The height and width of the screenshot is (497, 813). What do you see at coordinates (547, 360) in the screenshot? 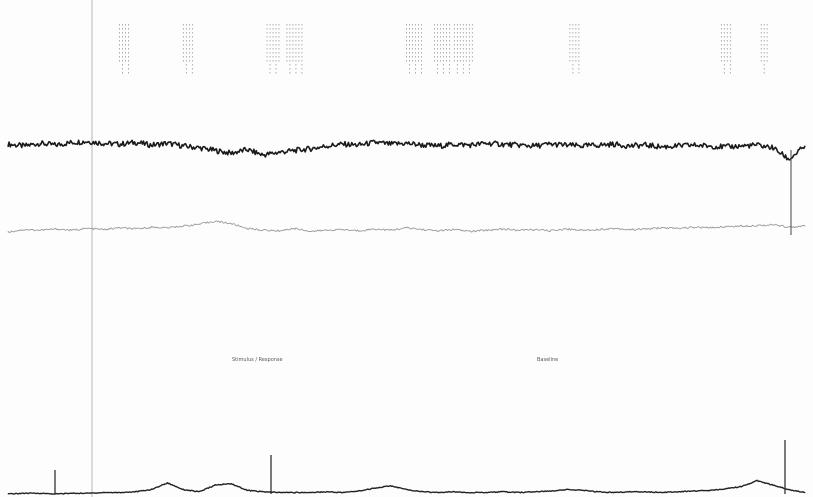
I see `caption-label: Baseline` at bounding box center [547, 360].